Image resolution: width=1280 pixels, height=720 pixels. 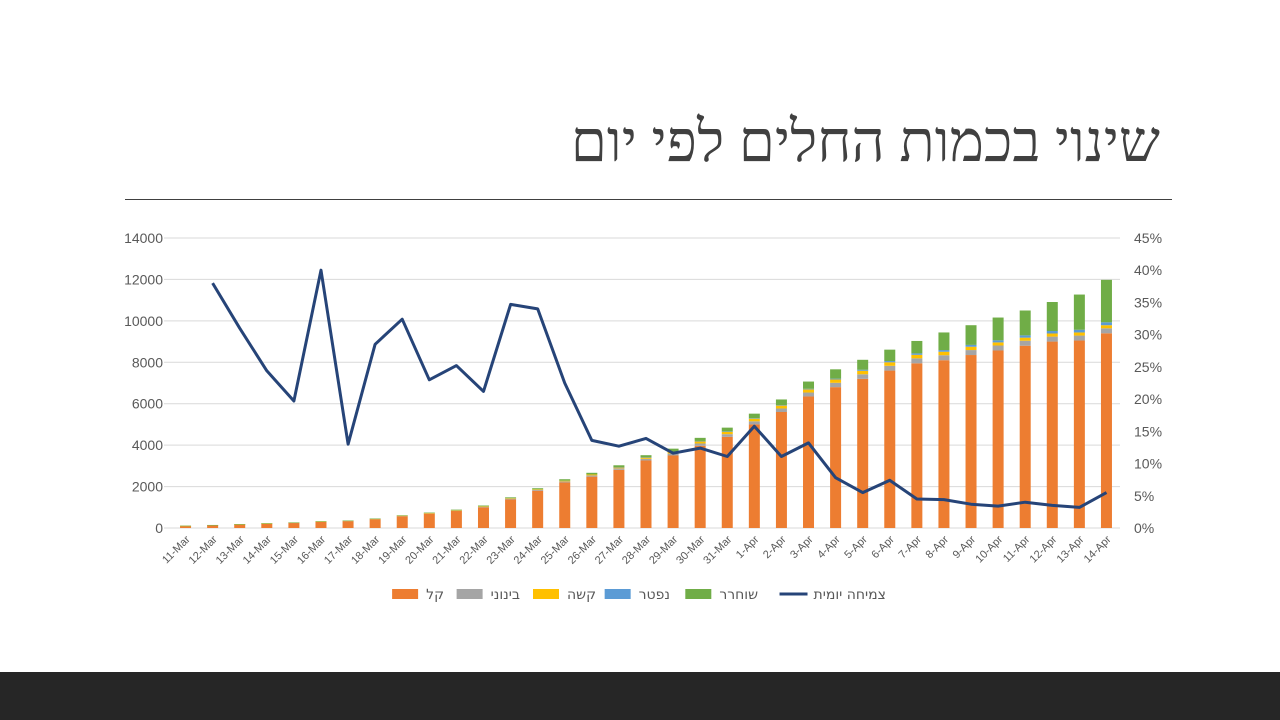 What do you see at coordinates (147, 487) in the screenshot?
I see `y-tick-label: 2000` at bounding box center [147, 487].